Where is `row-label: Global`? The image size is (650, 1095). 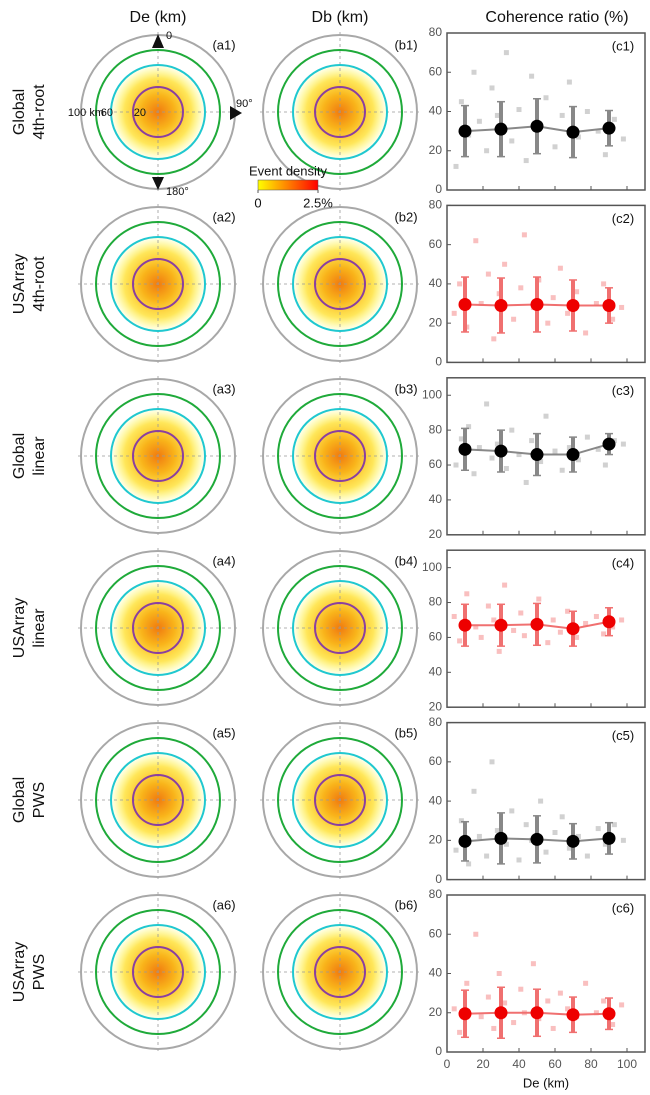 row-label: Global is located at coordinates (19, 456).